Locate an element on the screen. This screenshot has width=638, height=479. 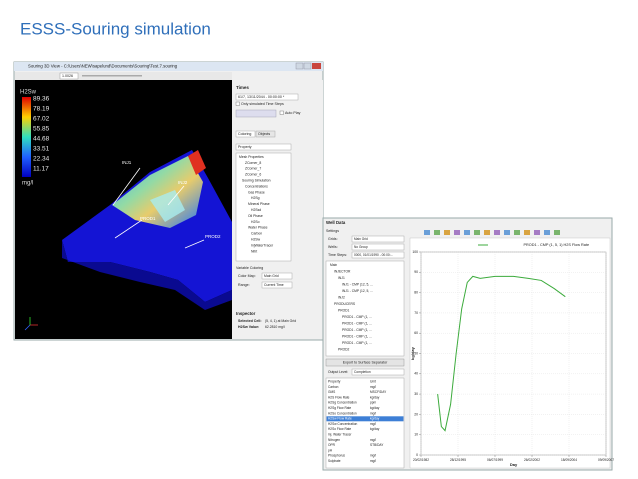
table-cell: H2So Concentration is located at coordinates (342, 413).